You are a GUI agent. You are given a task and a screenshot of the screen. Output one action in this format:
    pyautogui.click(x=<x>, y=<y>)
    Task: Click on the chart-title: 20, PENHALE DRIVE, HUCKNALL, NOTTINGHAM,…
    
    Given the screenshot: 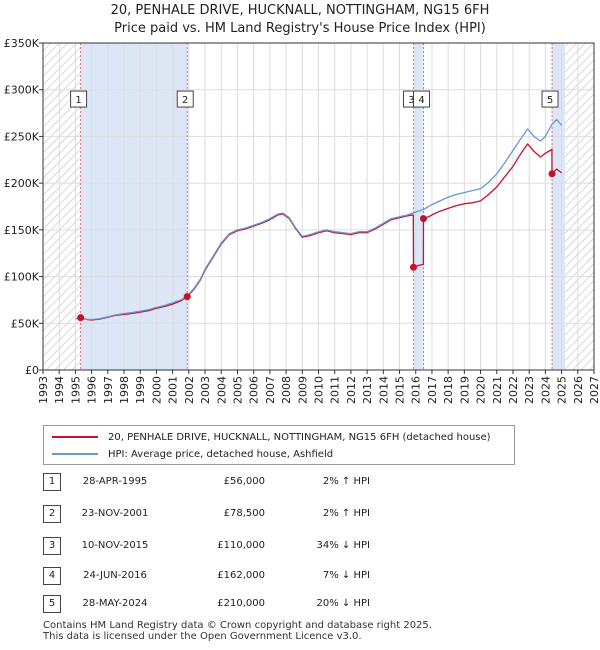 What is the action you would take?
    pyautogui.click(x=300, y=20)
    